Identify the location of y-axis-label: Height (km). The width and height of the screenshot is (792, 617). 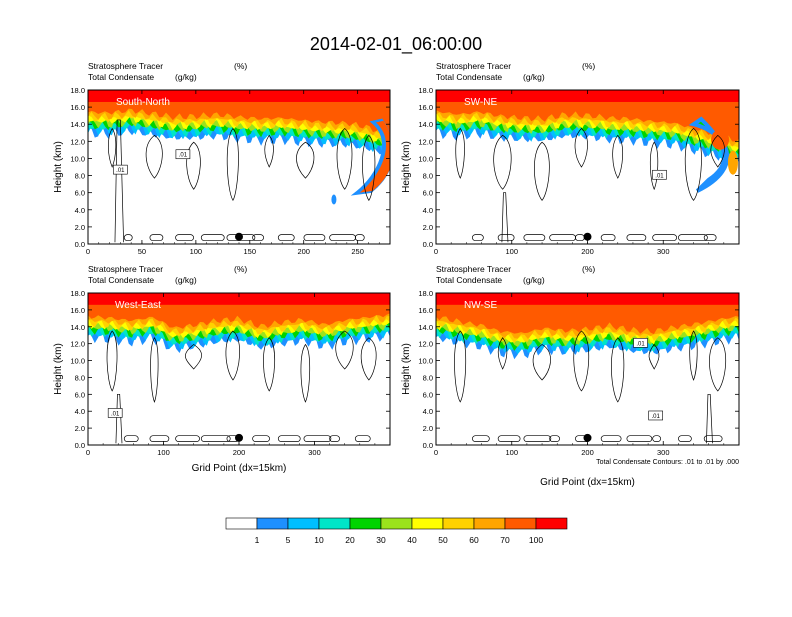
(58, 167).